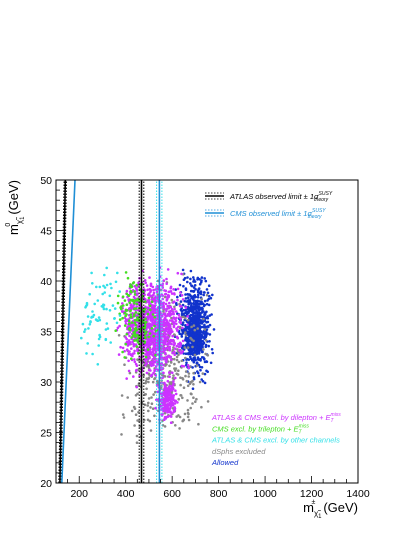 The image size is (414, 536). What do you see at coordinates (15, 207) in the screenshot?
I see `y-axis-label: mχ̃10(GeV)` at bounding box center [15, 207].